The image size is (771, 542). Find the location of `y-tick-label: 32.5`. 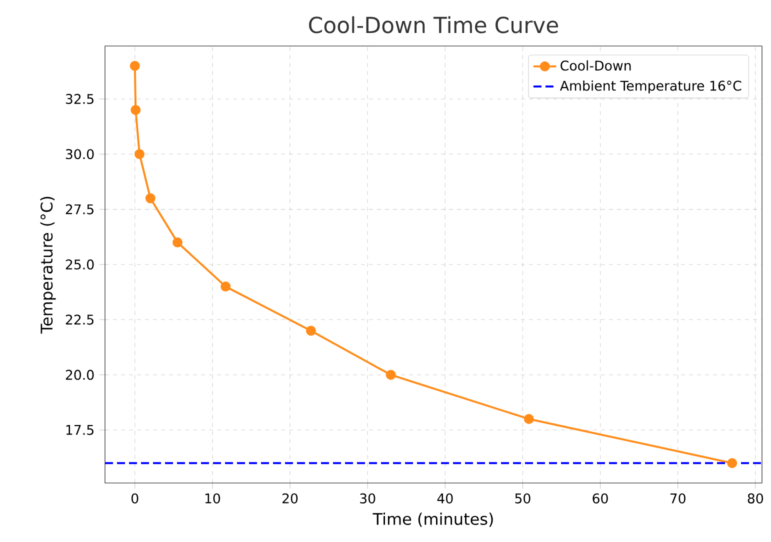

y-tick-label: 32.5 is located at coordinates (80, 99).